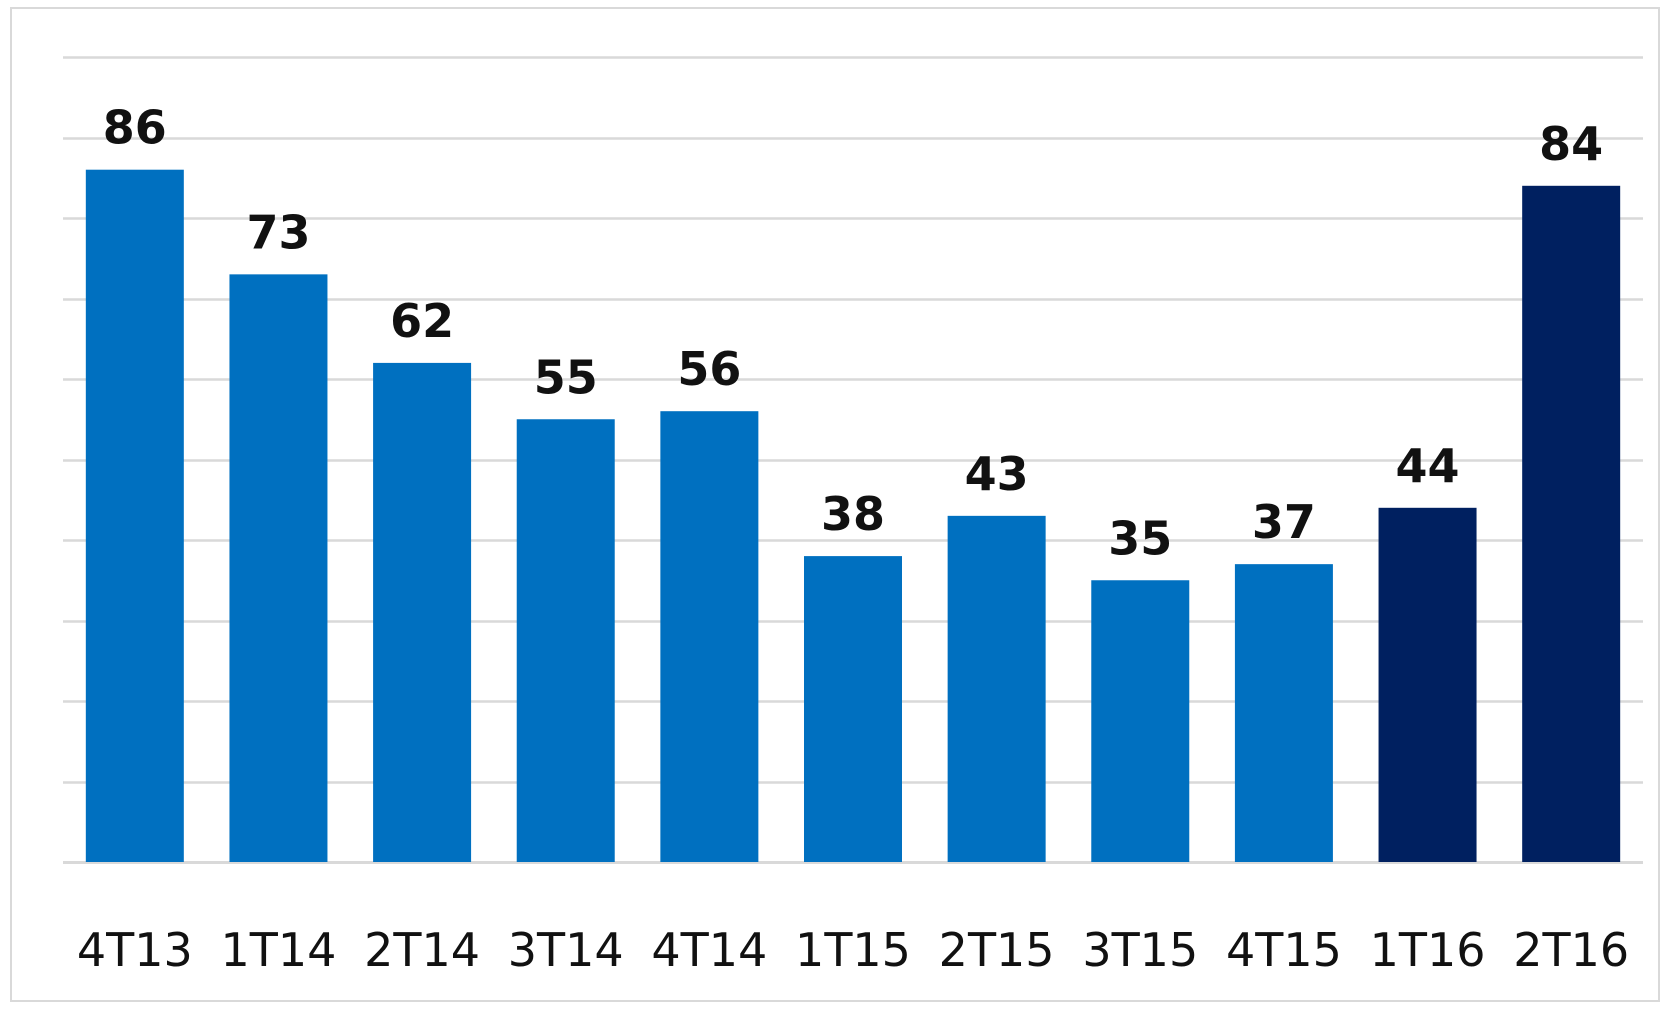 The image size is (1675, 1013). What do you see at coordinates (853, 709) in the screenshot?
I see `bar-1T15` at bounding box center [853, 709].